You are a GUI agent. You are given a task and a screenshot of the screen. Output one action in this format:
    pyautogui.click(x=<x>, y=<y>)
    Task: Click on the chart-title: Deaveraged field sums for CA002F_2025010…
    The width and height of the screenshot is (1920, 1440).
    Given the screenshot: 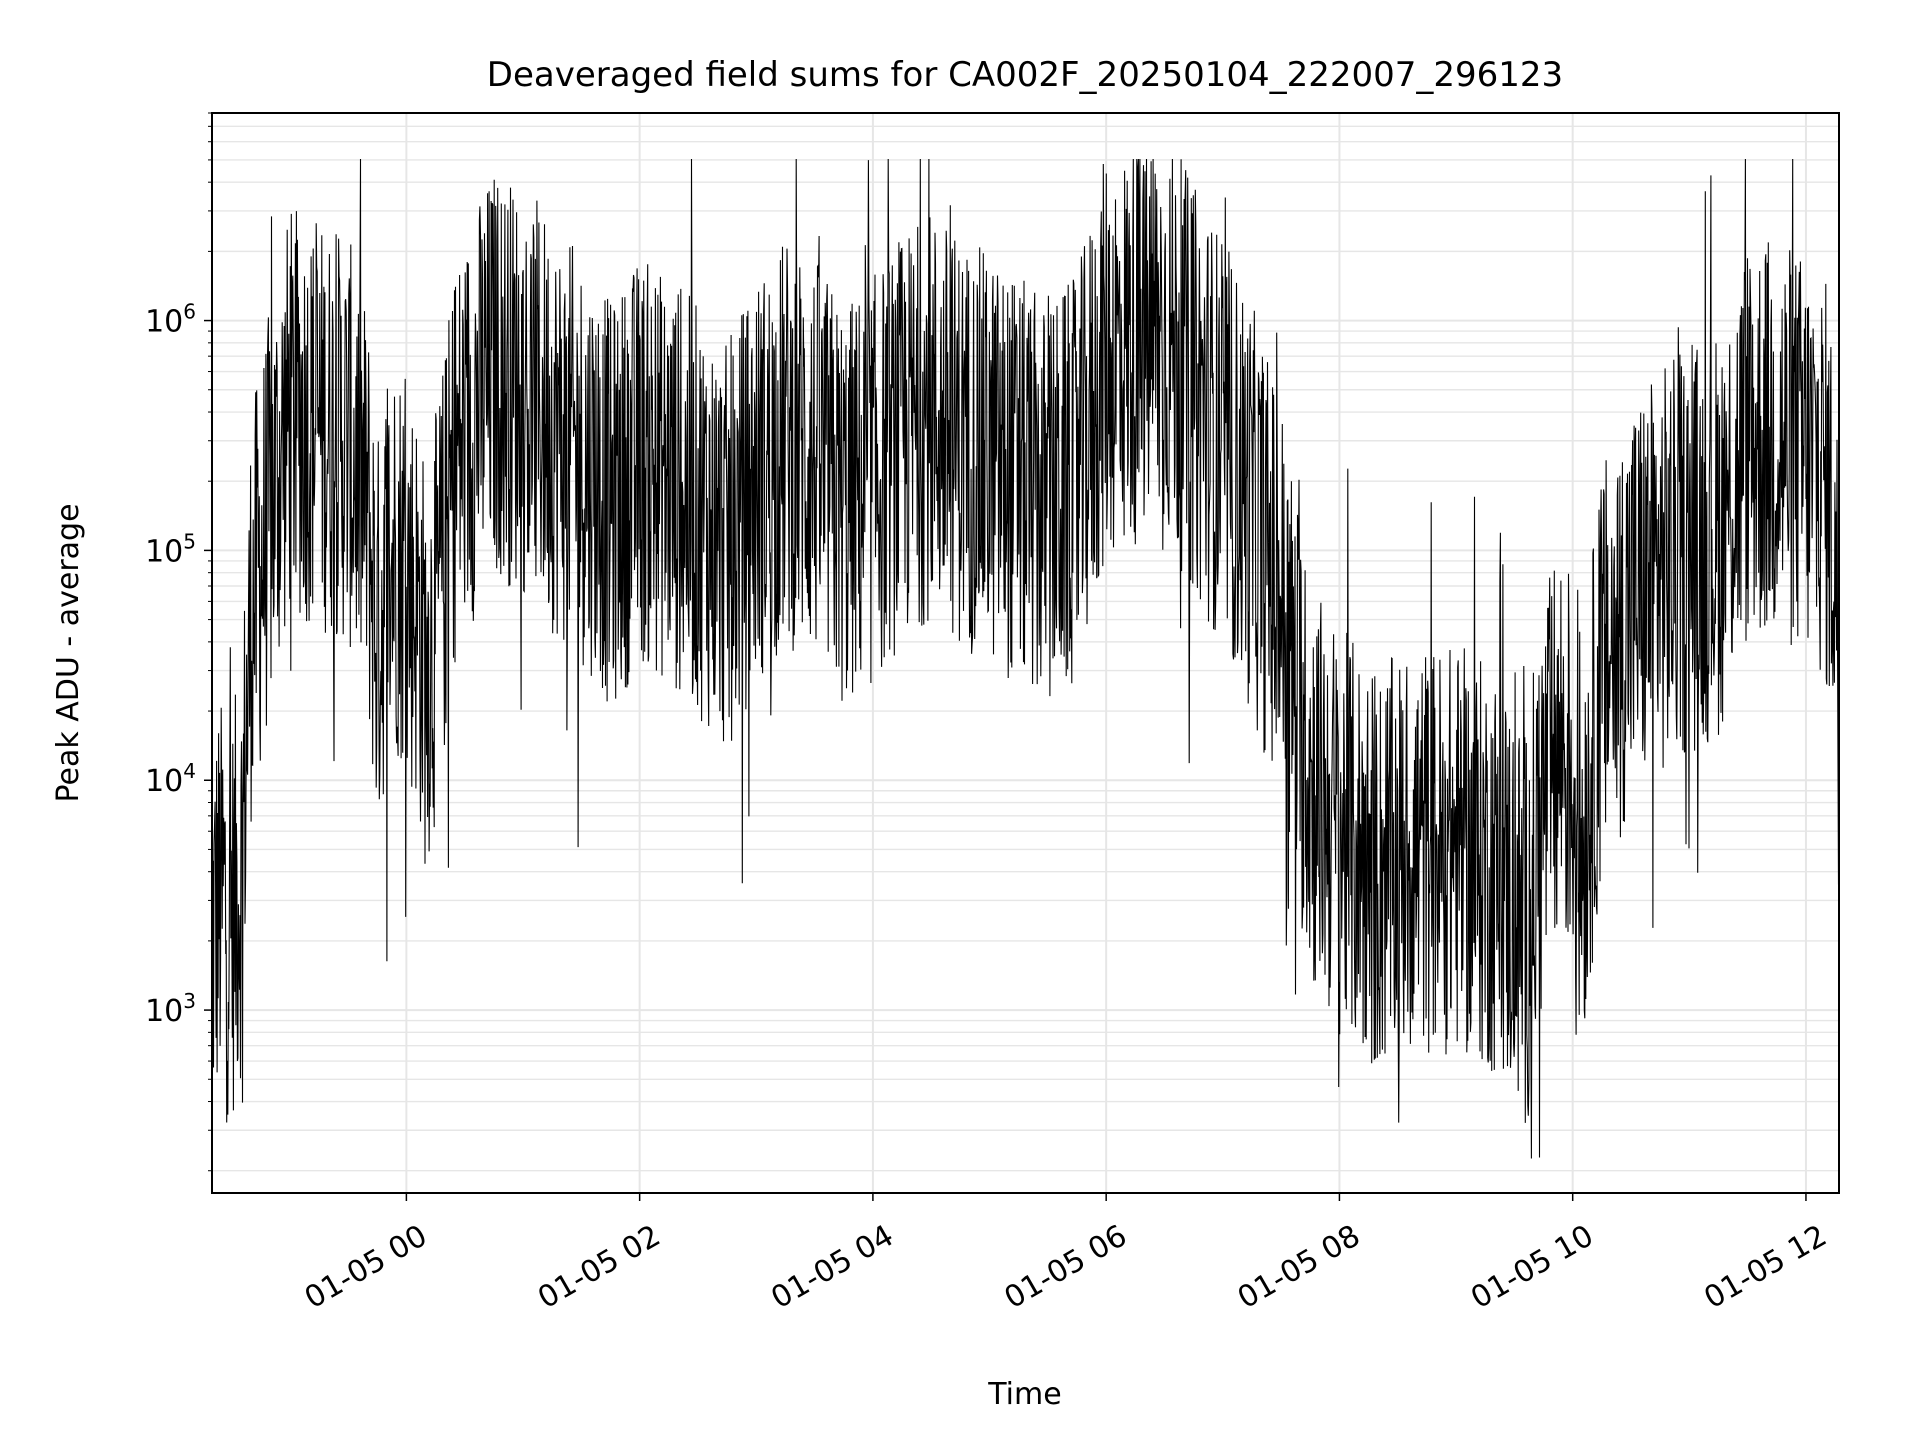 What is the action you would take?
    pyautogui.click(x=1025, y=75)
    